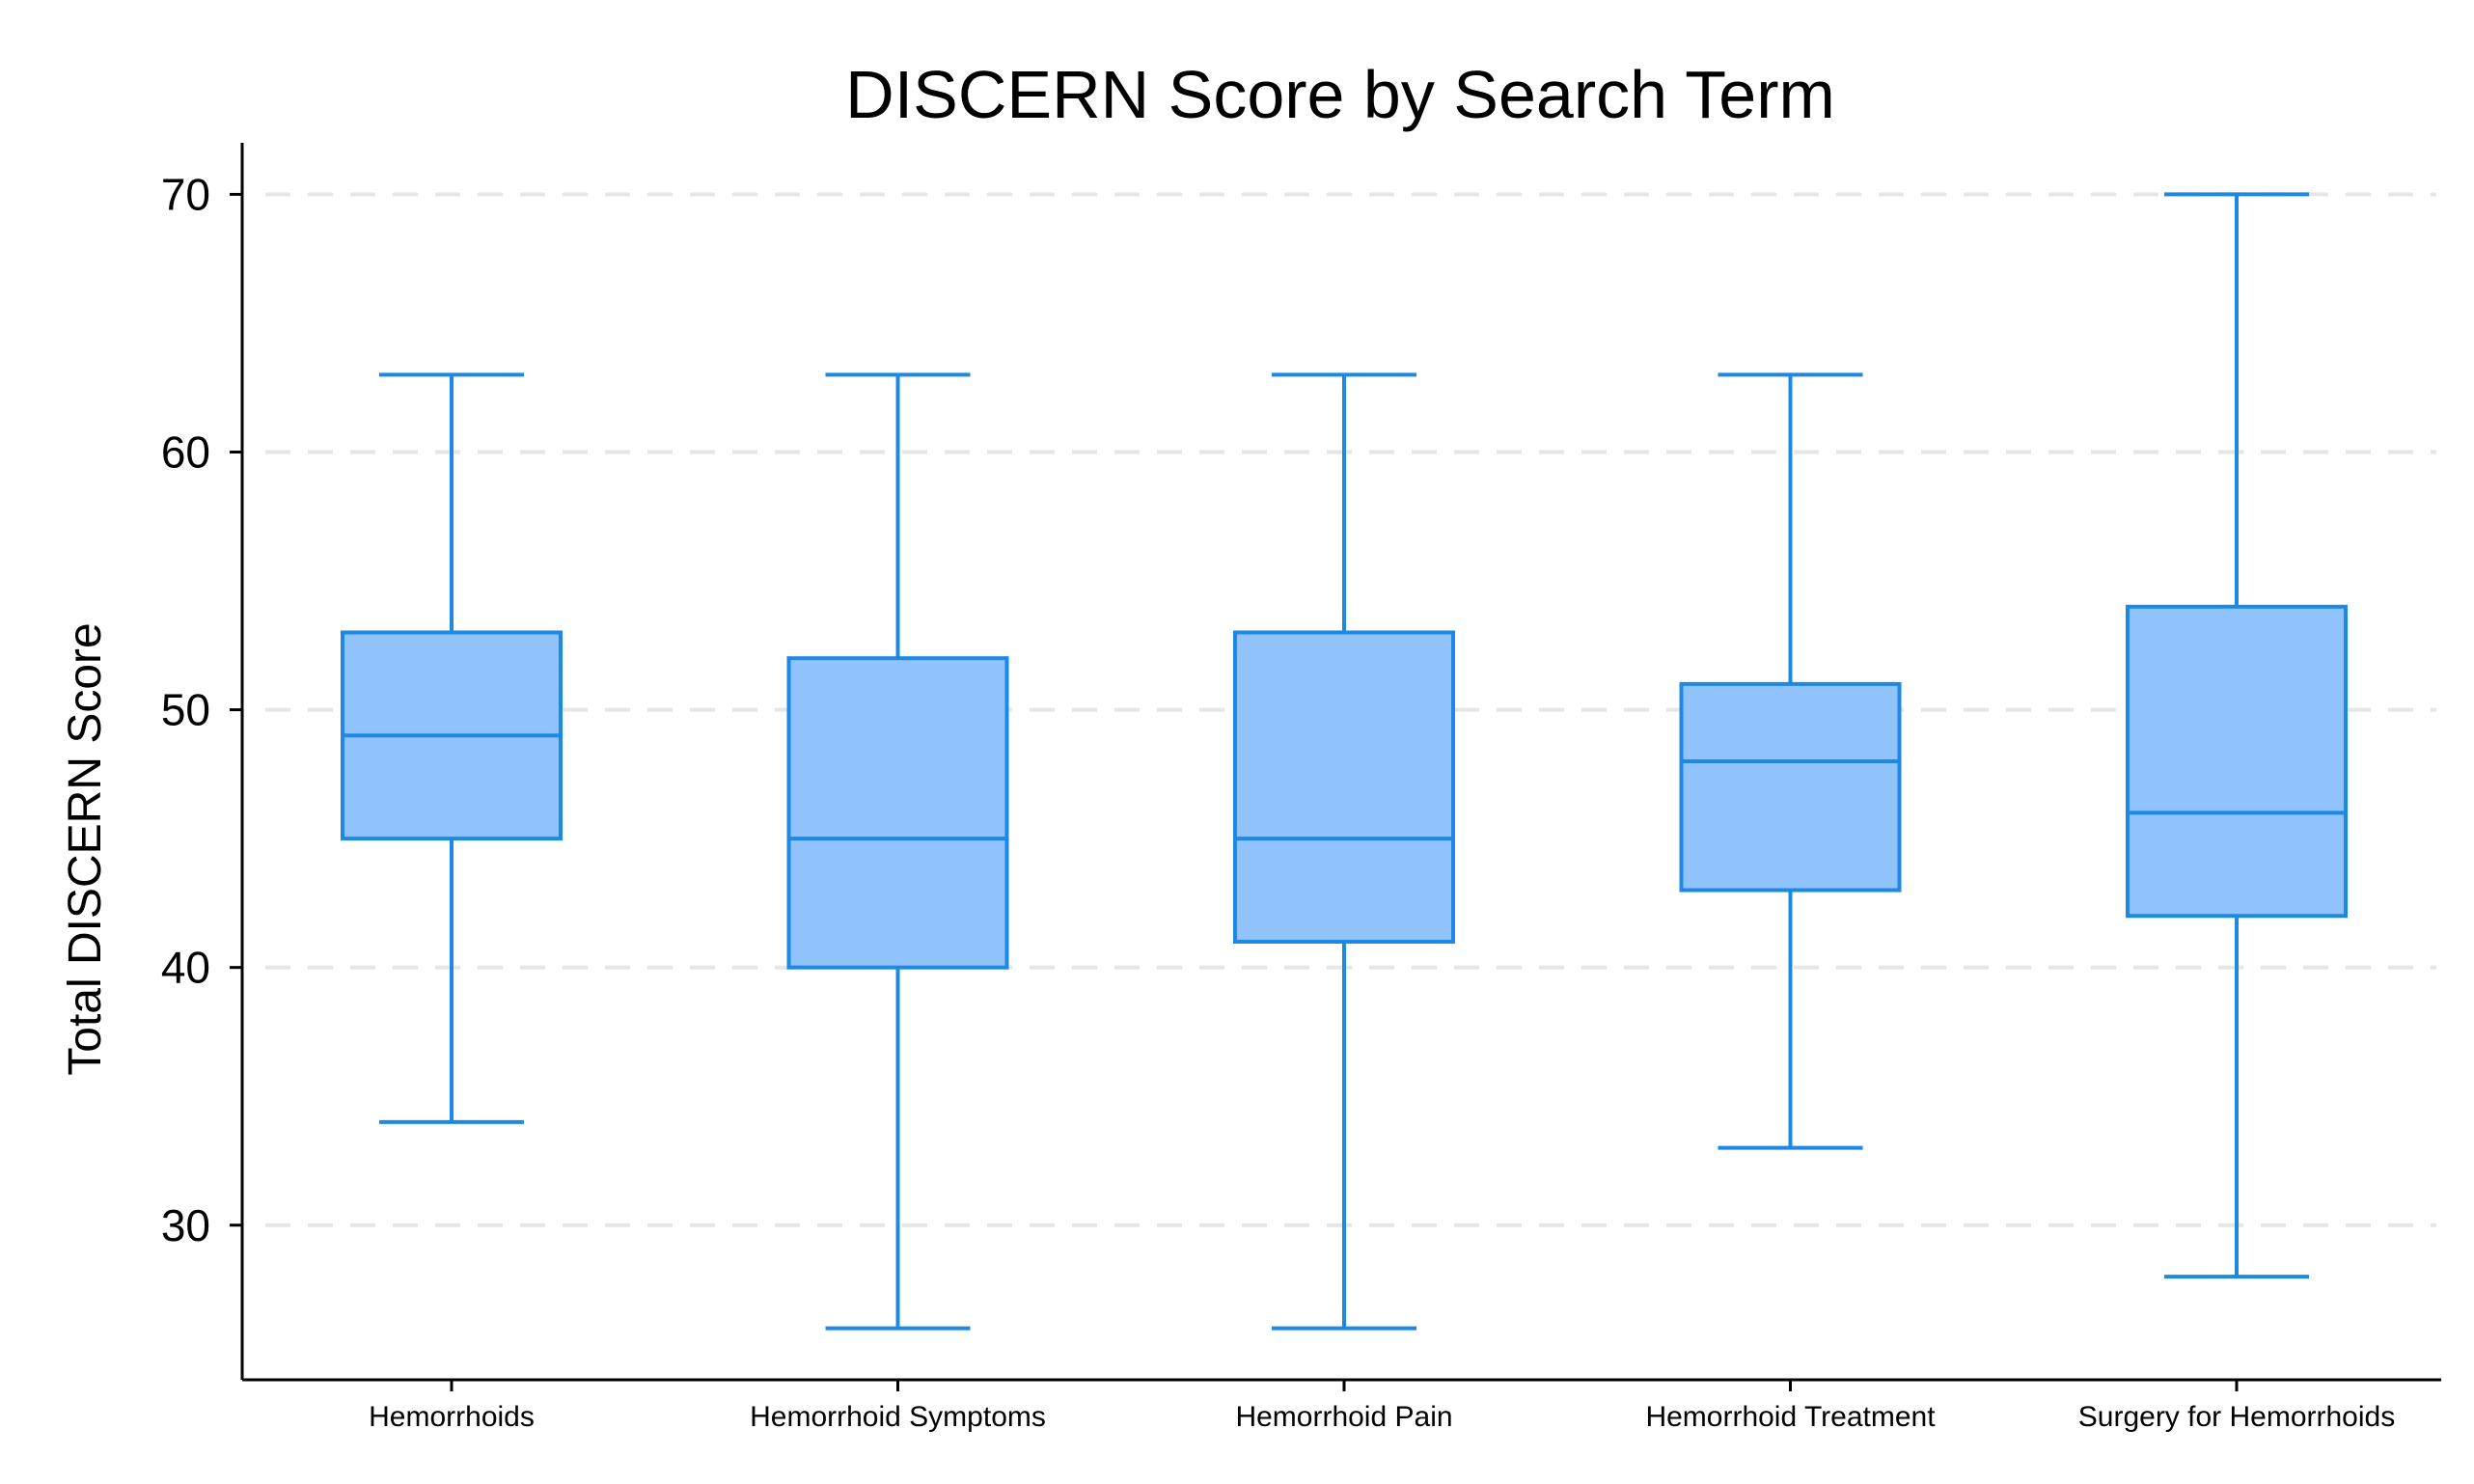  What do you see at coordinates (898, 1417) in the screenshot?
I see `x-tick-label: Hemorrhoid Symptoms` at bounding box center [898, 1417].